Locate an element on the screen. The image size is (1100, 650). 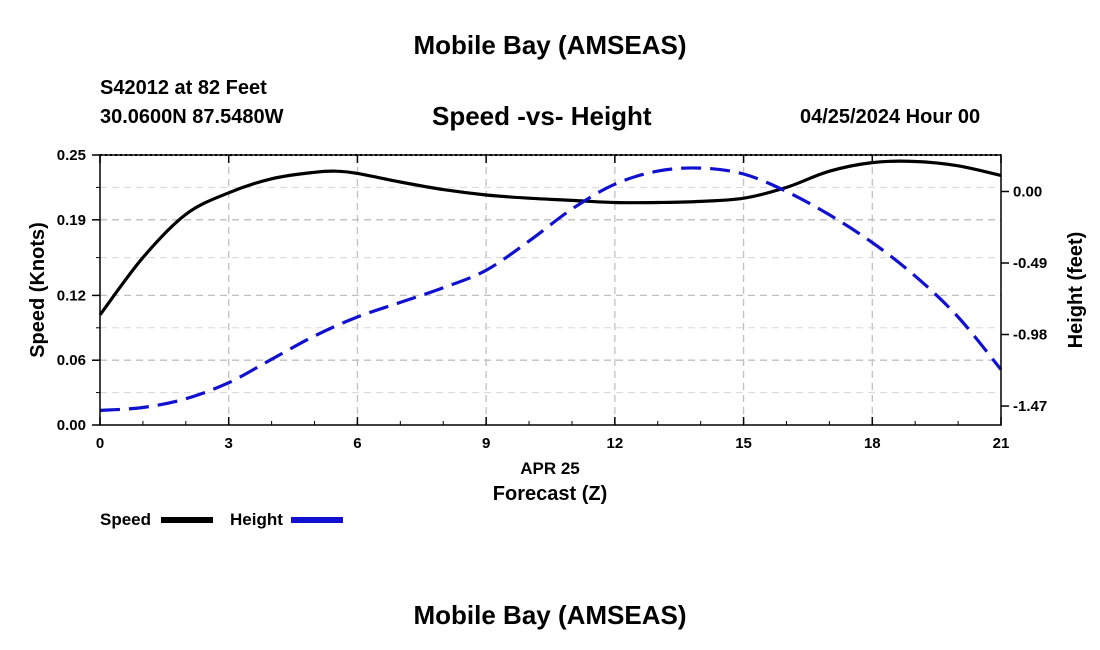
x-tick-label: 15 is located at coordinates (743, 443).